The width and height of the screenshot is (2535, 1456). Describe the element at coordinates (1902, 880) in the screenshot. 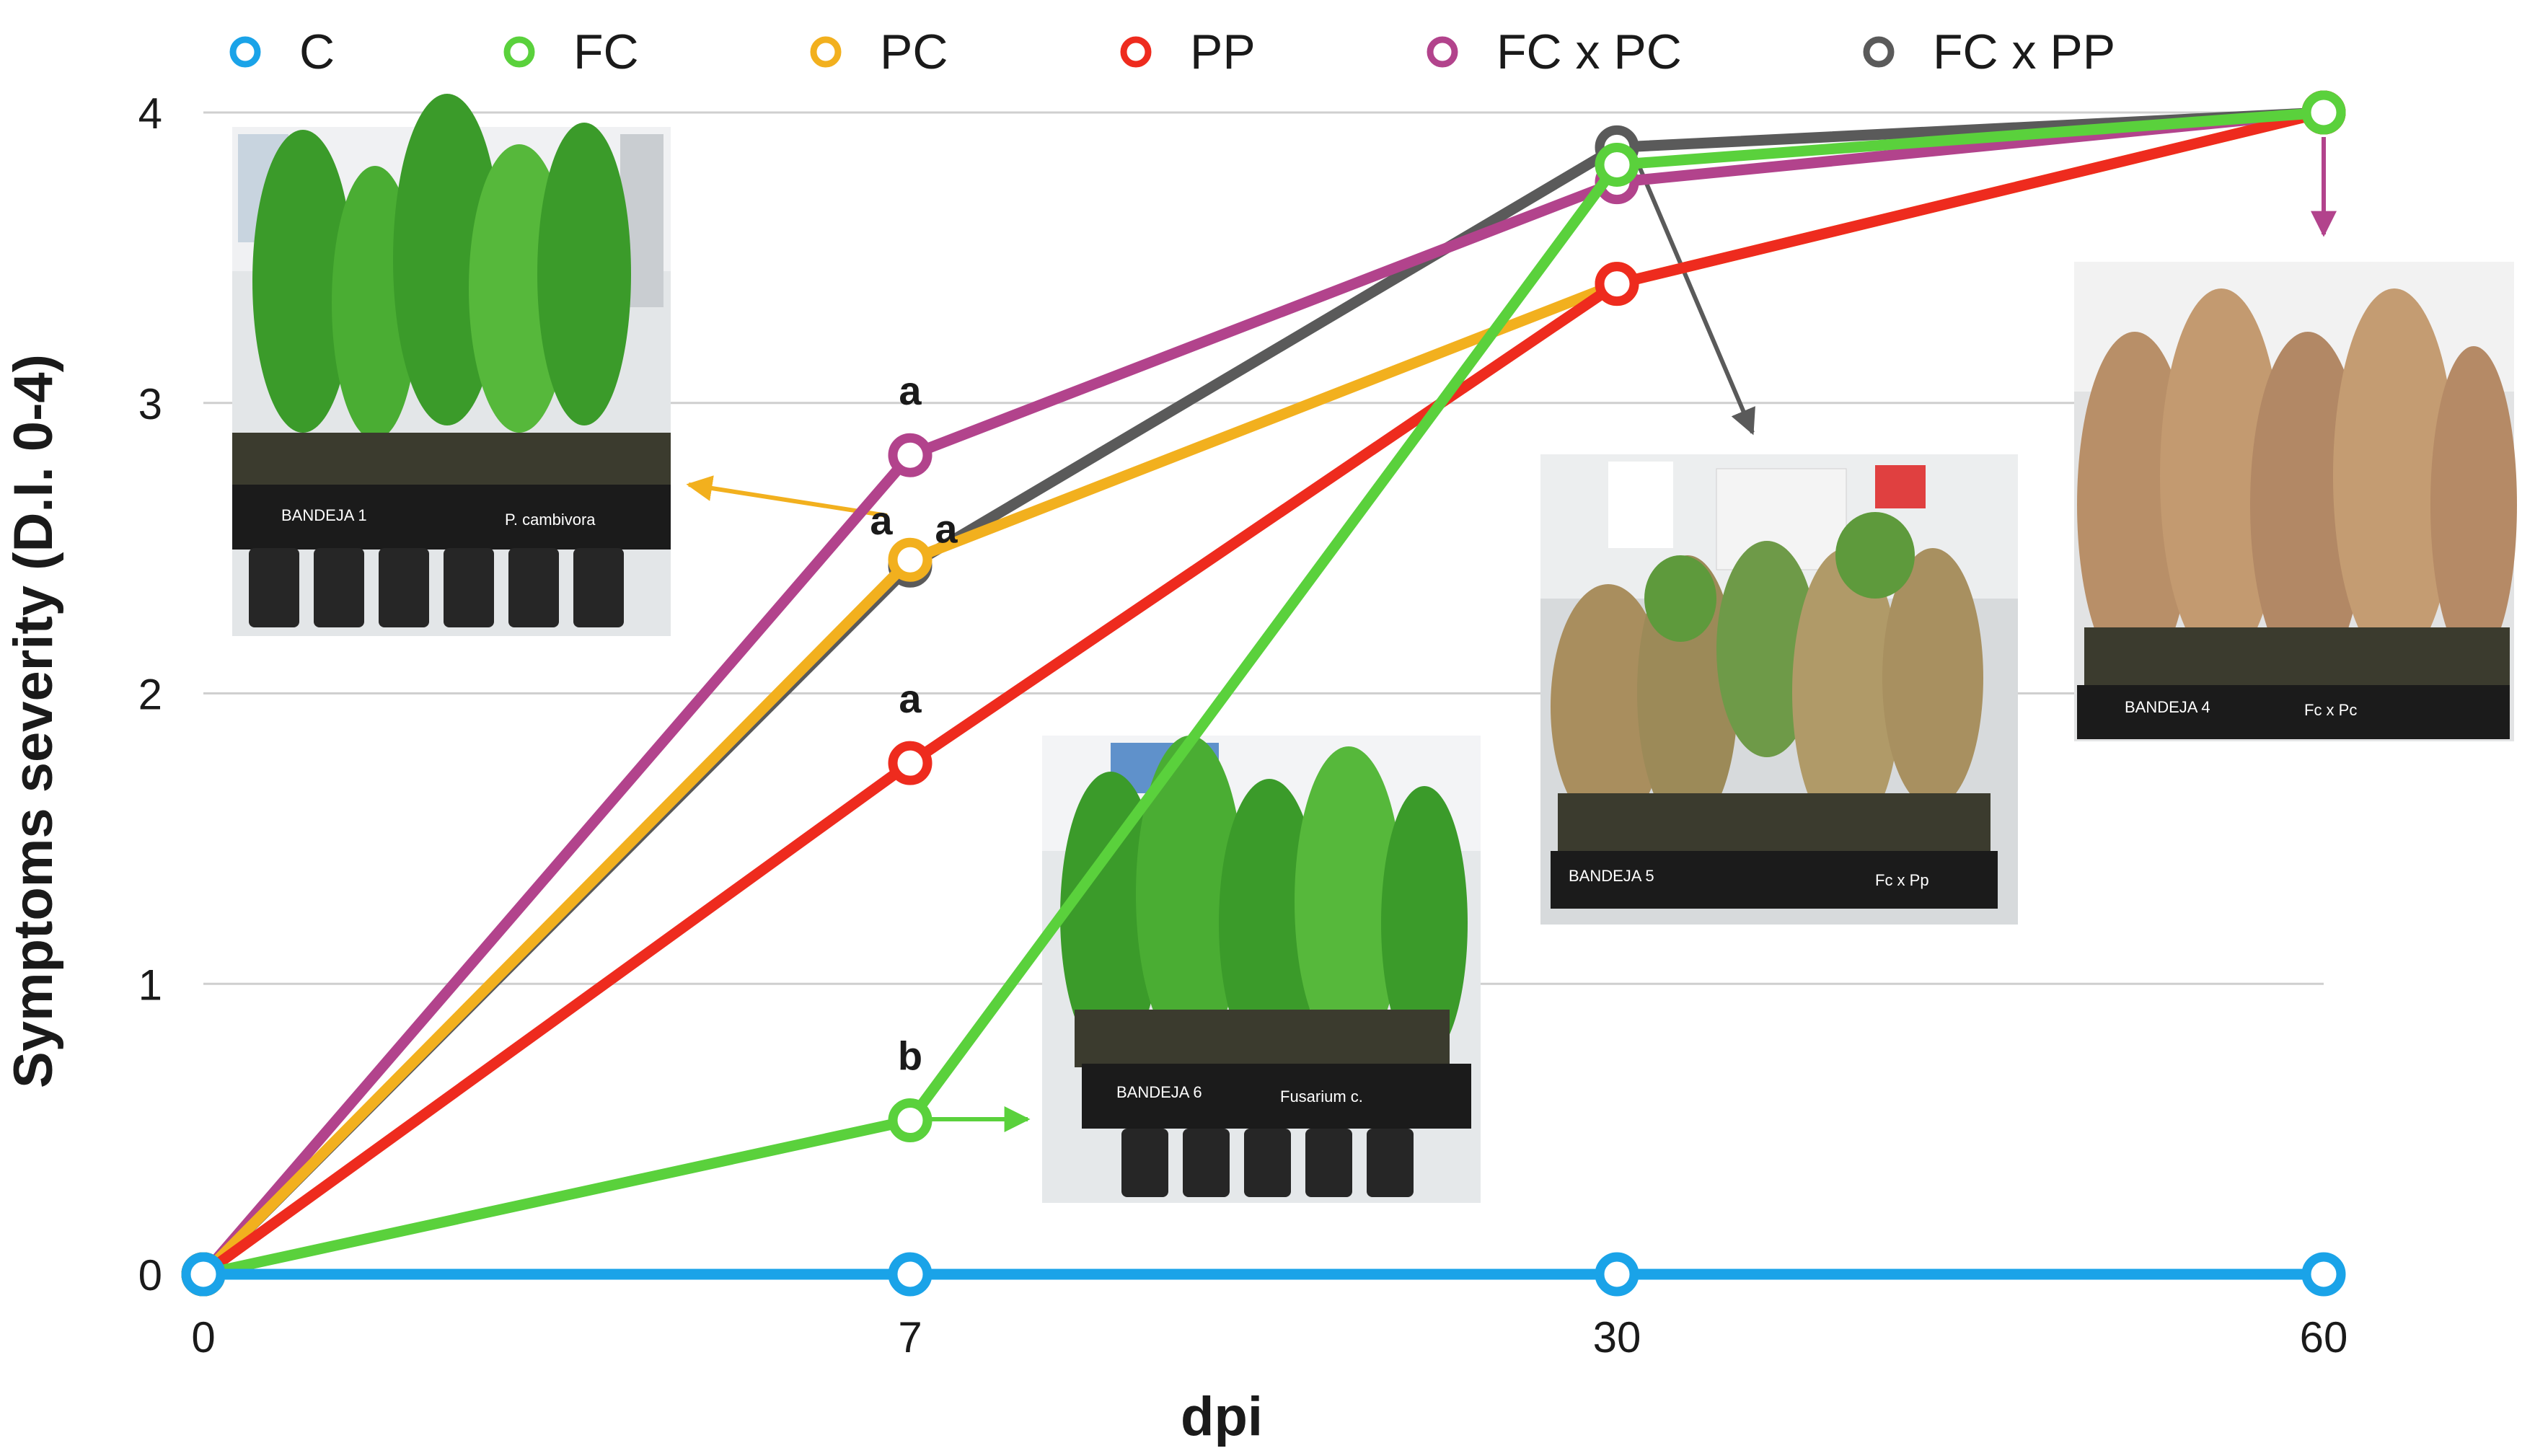

I see `photo-3-label-right: Fc x Pp` at that location.